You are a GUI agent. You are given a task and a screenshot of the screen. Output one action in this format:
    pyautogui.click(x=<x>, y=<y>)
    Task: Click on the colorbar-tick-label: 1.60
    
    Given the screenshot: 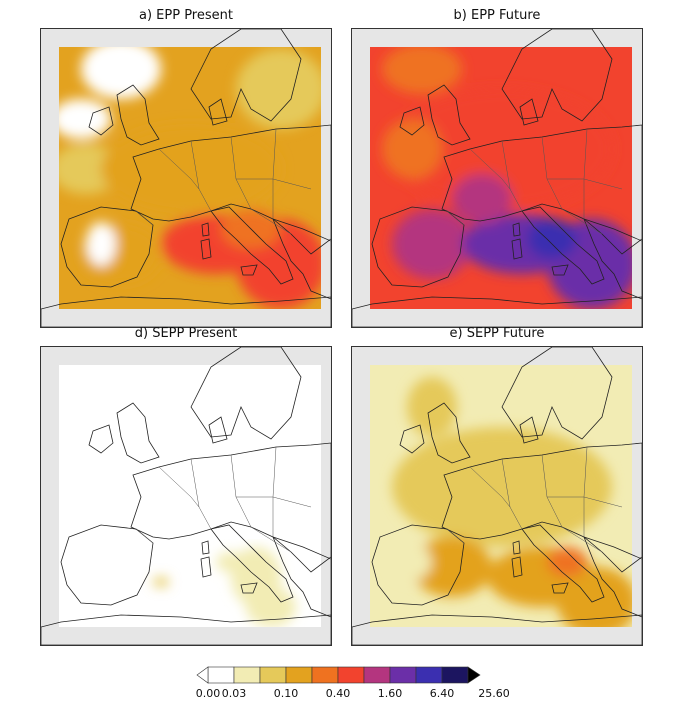 What is the action you would take?
    pyautogui.click(x=390, y=693)
    